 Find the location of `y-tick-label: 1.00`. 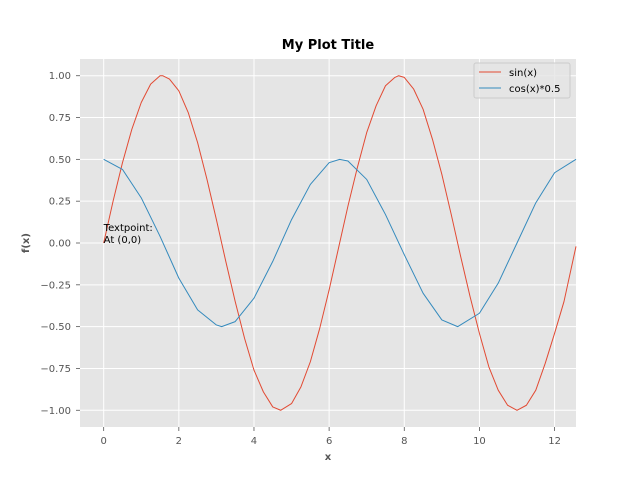

y-tick-label: 1.00 is located at coordinates (60, 76).